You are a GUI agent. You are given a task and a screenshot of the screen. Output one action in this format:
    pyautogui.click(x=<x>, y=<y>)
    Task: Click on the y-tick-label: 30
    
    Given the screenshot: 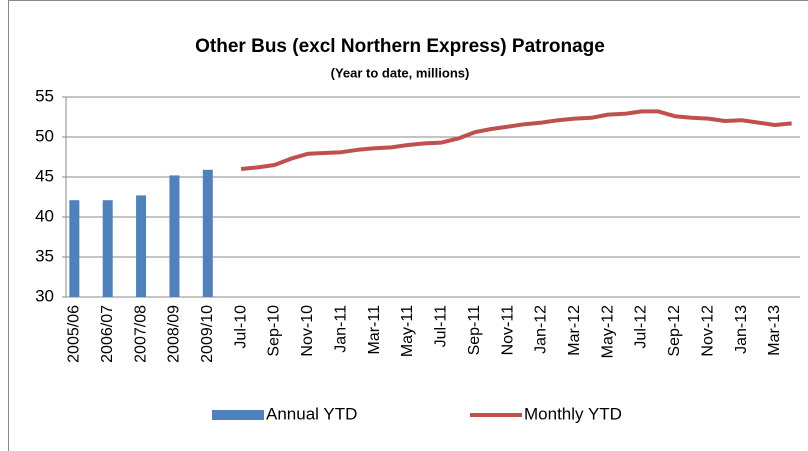 What is the action you would take?
    pyautogui.click(x=44, y=295)
    